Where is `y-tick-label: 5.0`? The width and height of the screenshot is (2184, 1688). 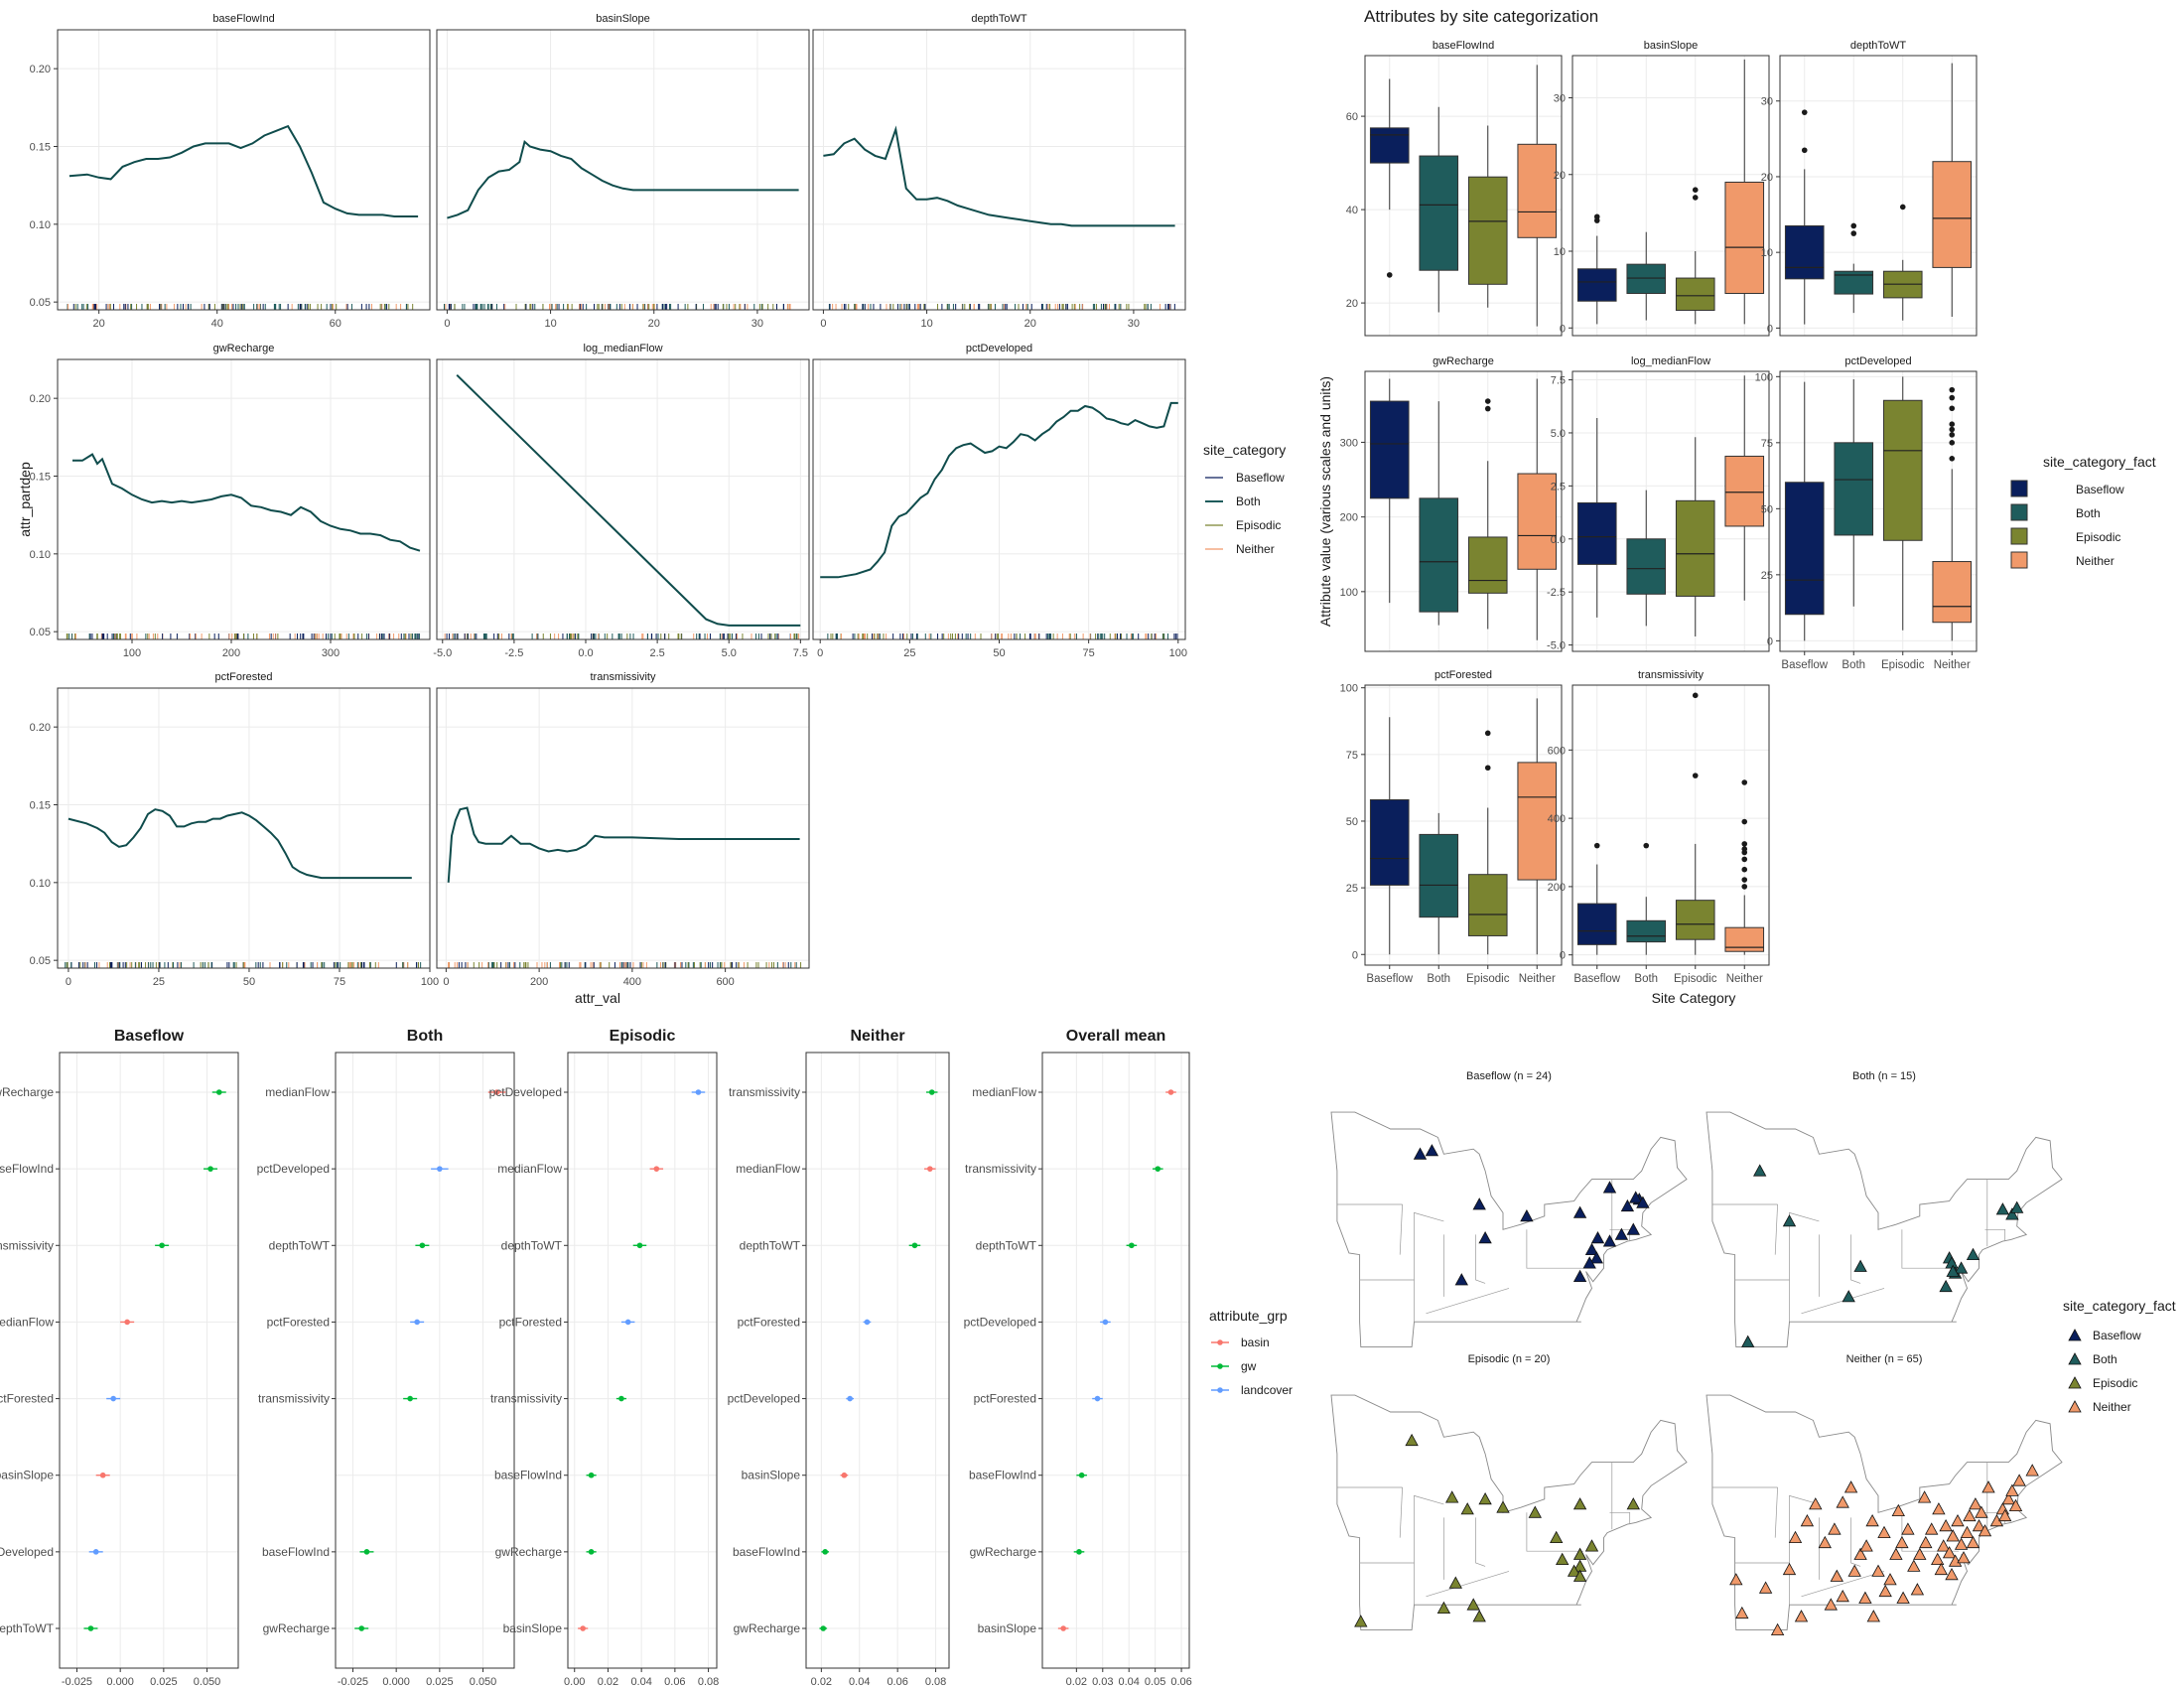 y-tick-label: 5.0 is located at coordinates (1558, 434).